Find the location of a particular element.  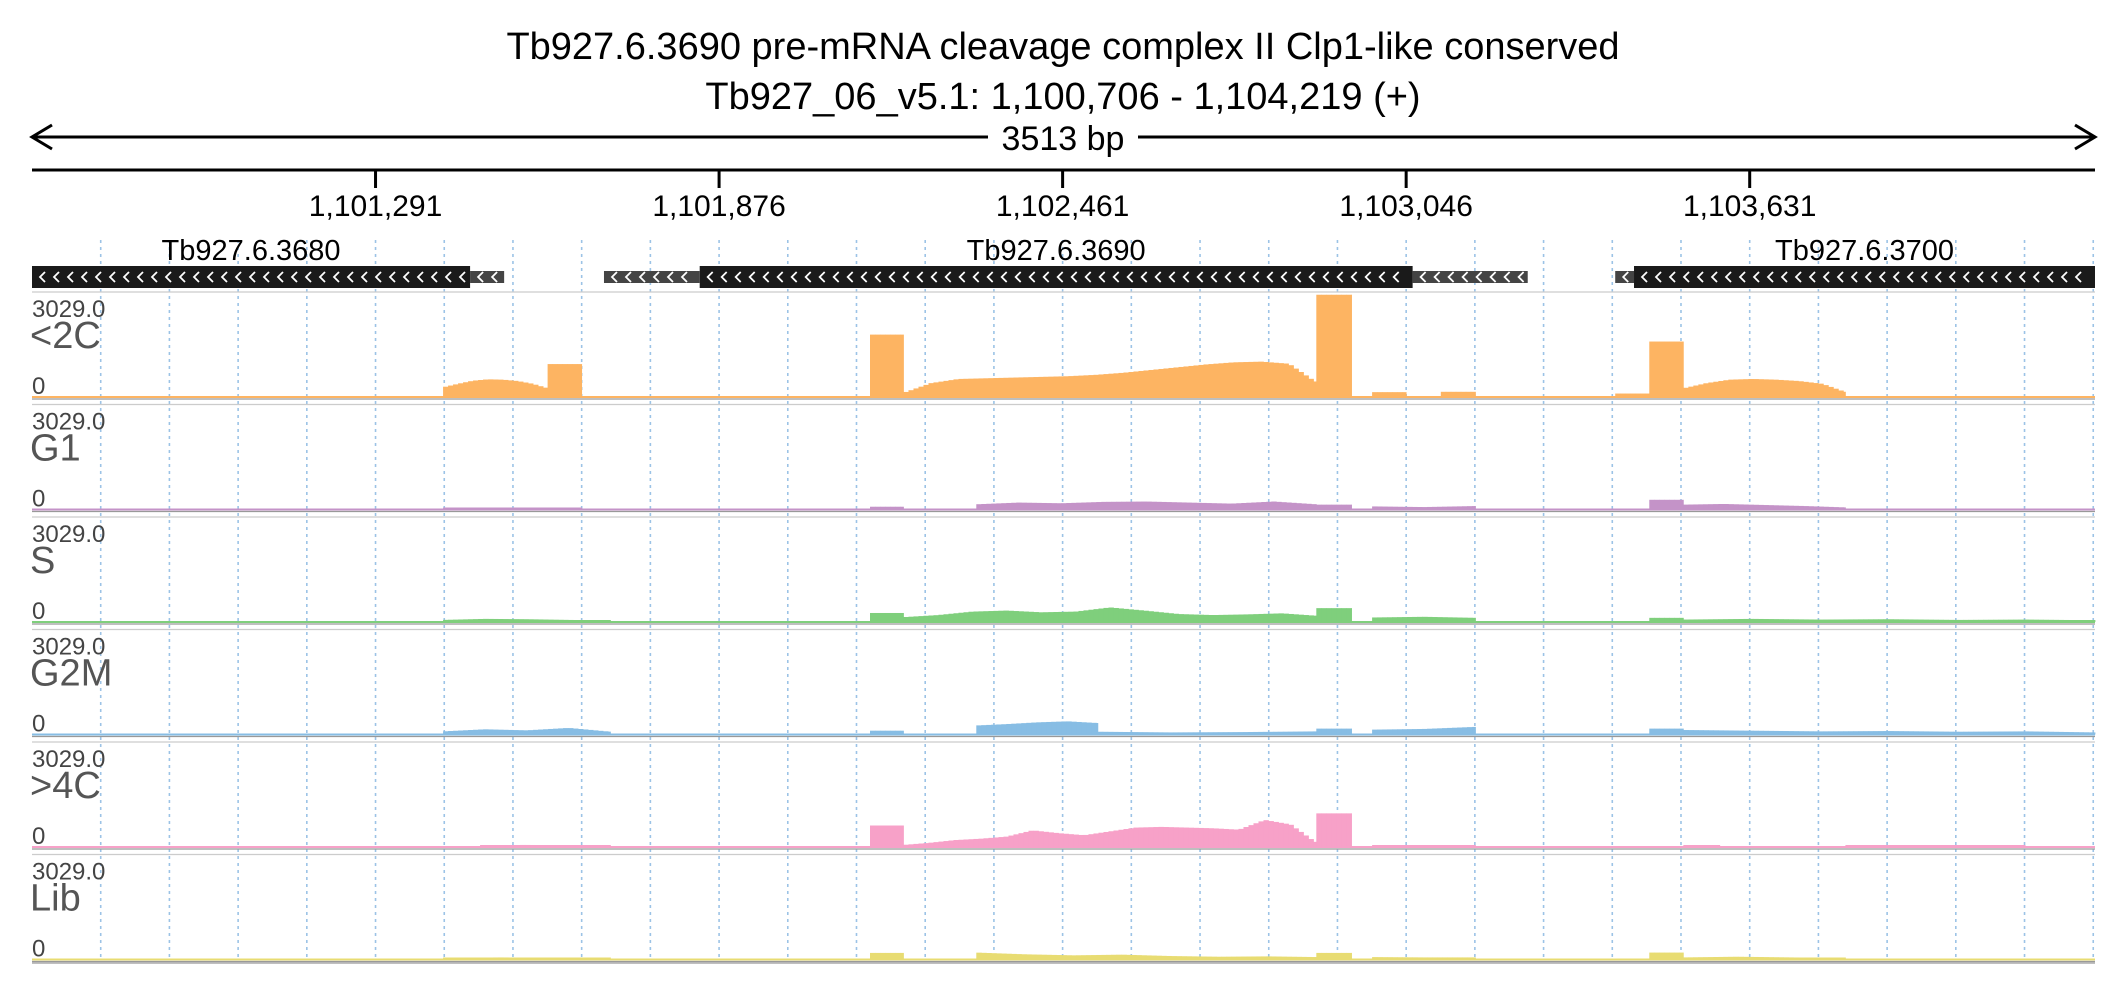

x-tick-label: 1,103,046 is located at coordinates (1405, 206).